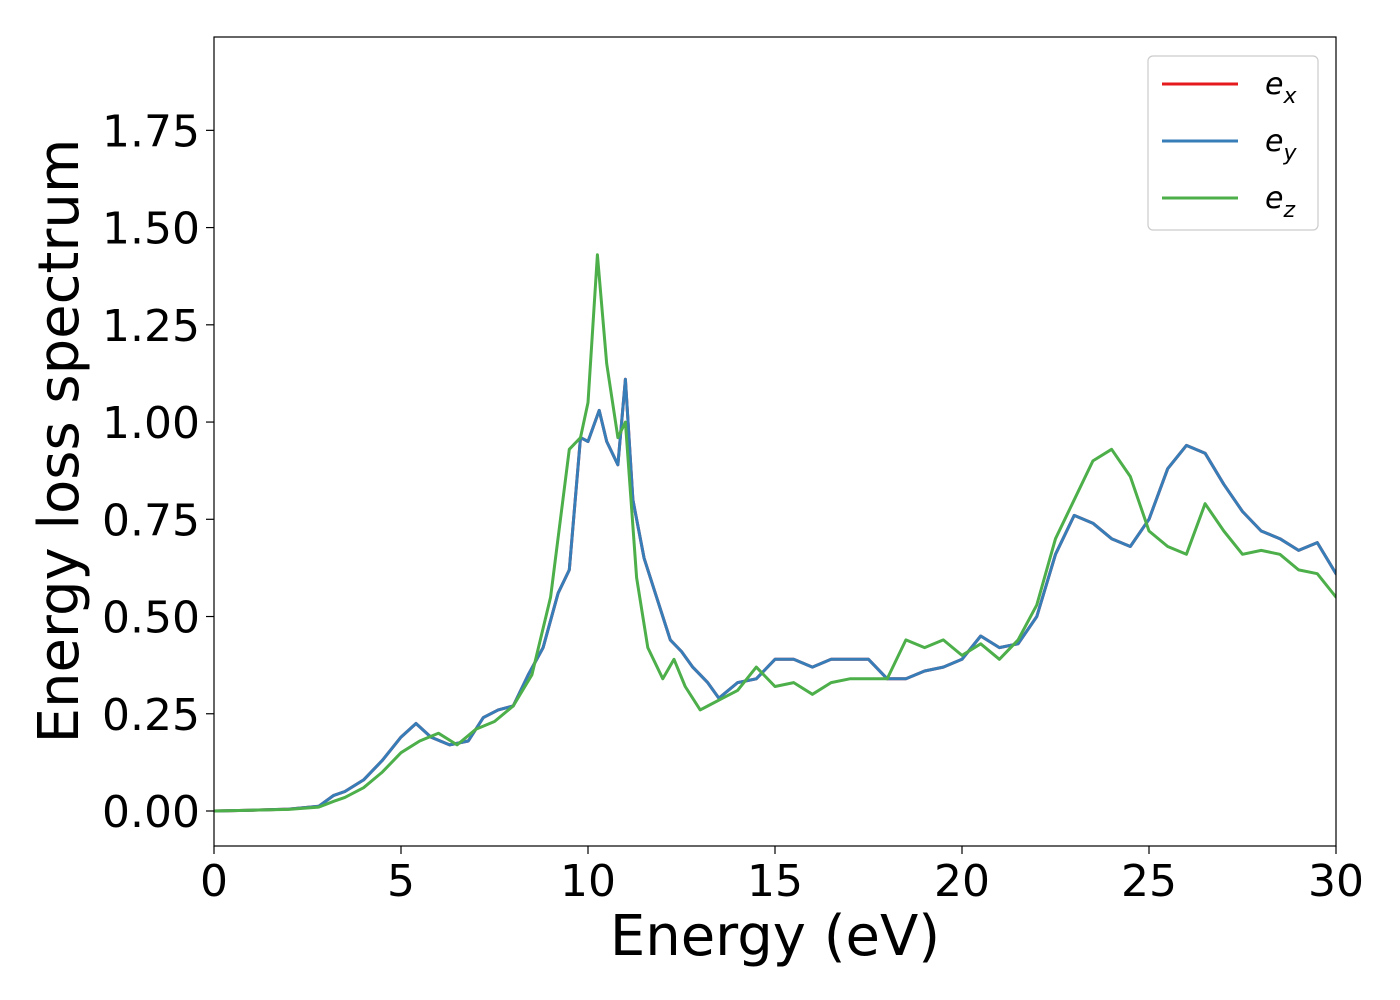 This screenshot has width=1400, height=1000. What do you see at coordinates (1336, 881) in the screenshot?
I see `x-tick-label: 30` at bounding box center [1336, 881].